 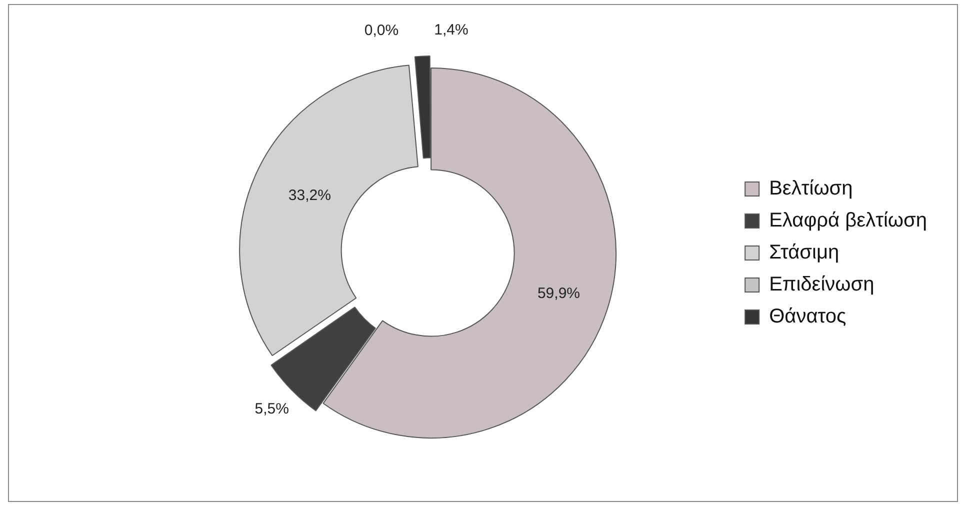 What do you see at coordinates (848, 221) in the screenshot?
I see `legend-label: Ελαφρά βελτίωση` at bounding box center [848, 221].